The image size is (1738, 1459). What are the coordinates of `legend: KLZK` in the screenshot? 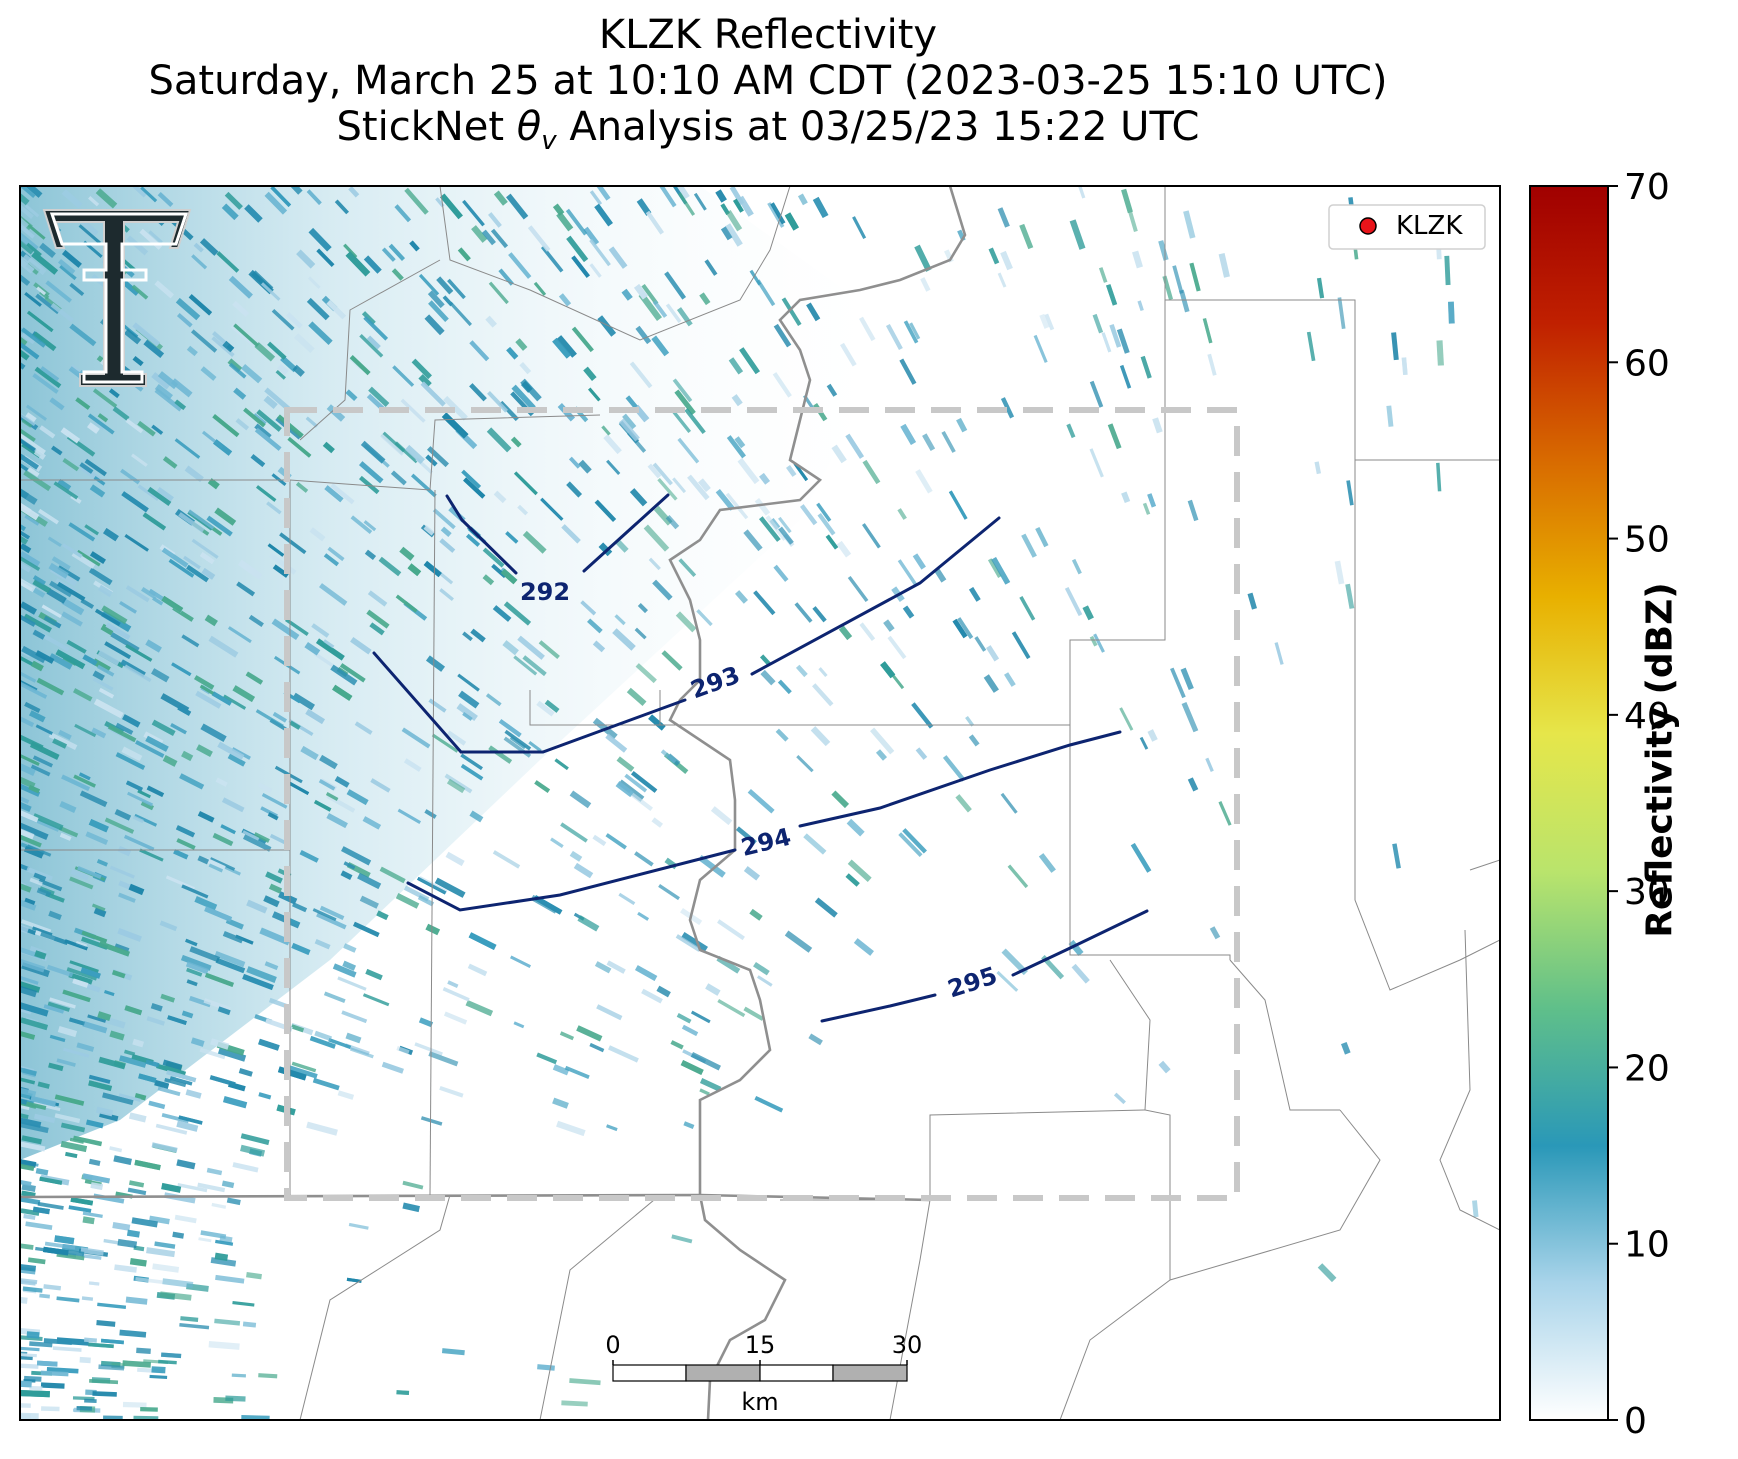 It's located at (1407, 227).